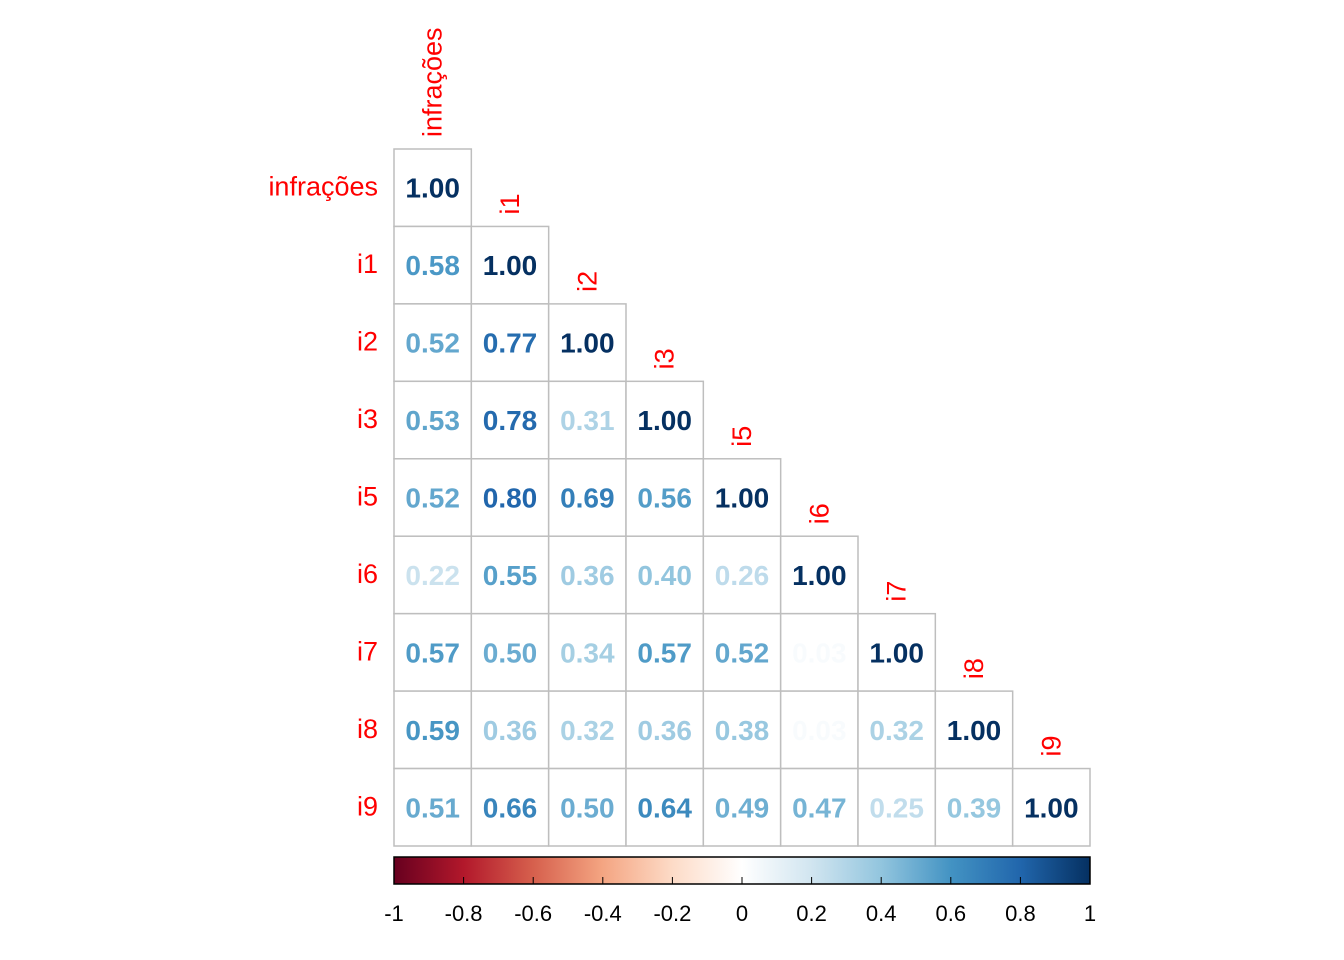 This screenshot has height=960, width=1344. What do you see at coordinates (951, 913) in the screenshot?
I see `colorbar-tick-label: 0.6` at bounding box center [951, 913].